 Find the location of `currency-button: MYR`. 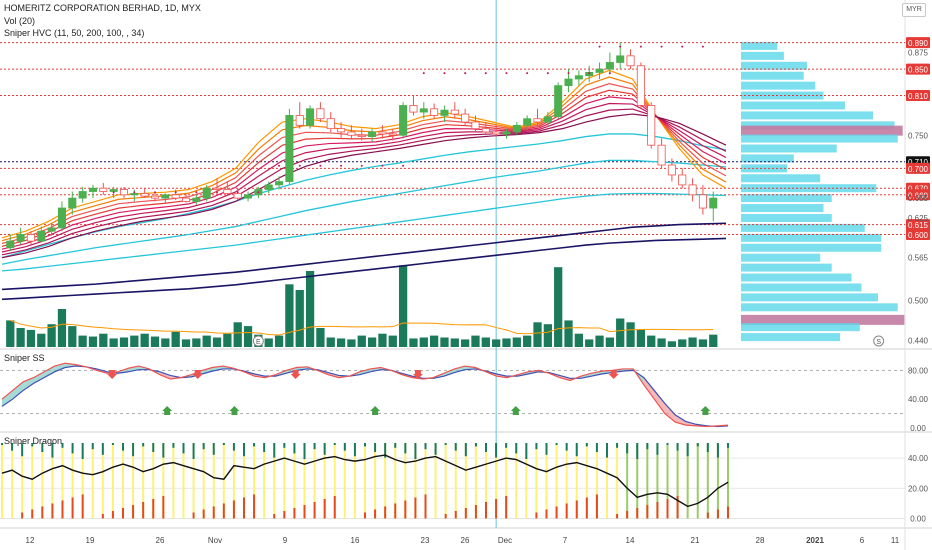

currency-button: MYR is located at coordinates (914, 10).